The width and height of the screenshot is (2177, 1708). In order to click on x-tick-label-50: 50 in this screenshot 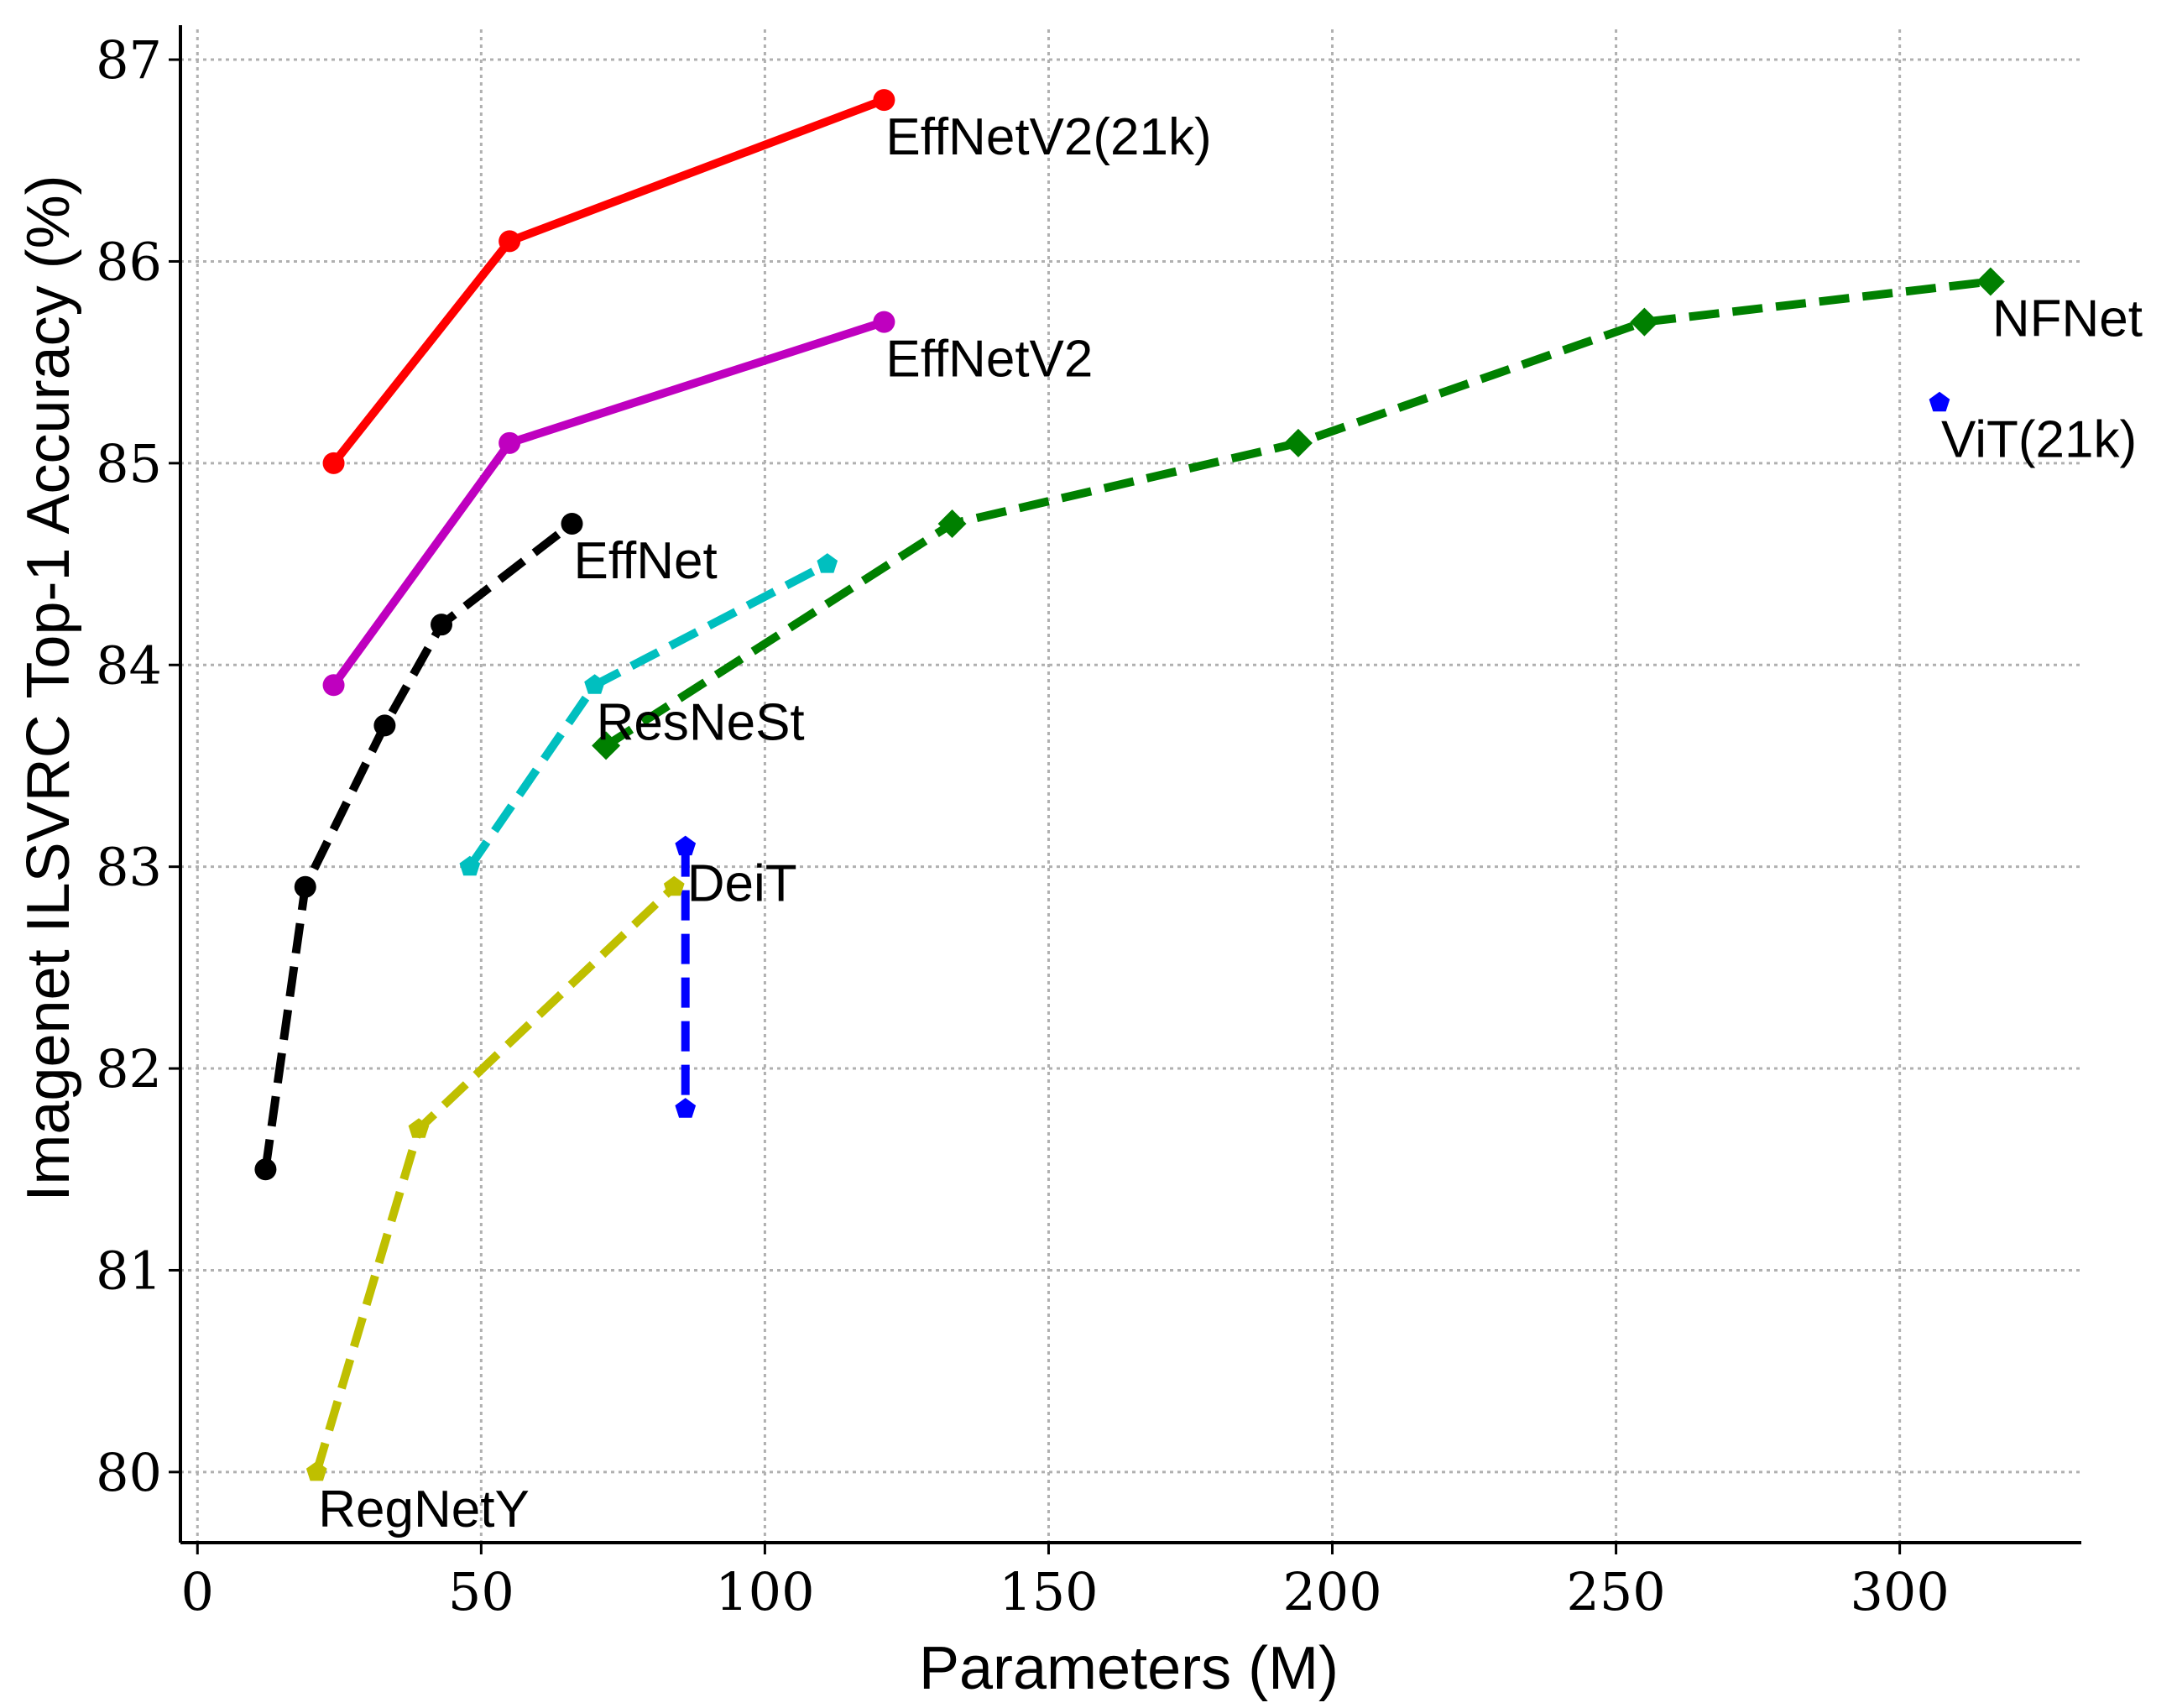, I will do `click(481, 1591)`.